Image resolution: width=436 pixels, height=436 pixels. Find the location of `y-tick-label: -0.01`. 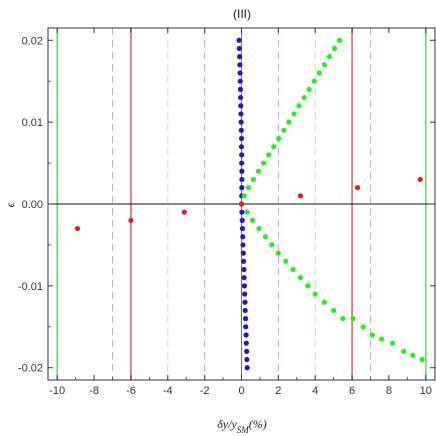

y-tick-label: -0.01 is located at coordinates (30, 287).